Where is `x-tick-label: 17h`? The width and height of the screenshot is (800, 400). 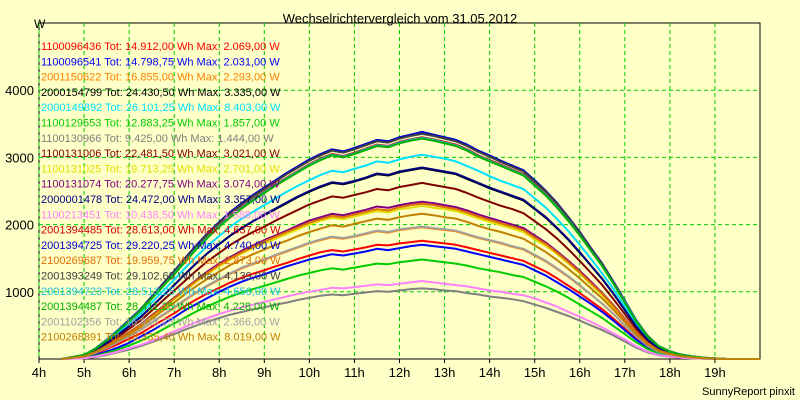 x-tick-label: 17h is located at coordinates (625, 372).